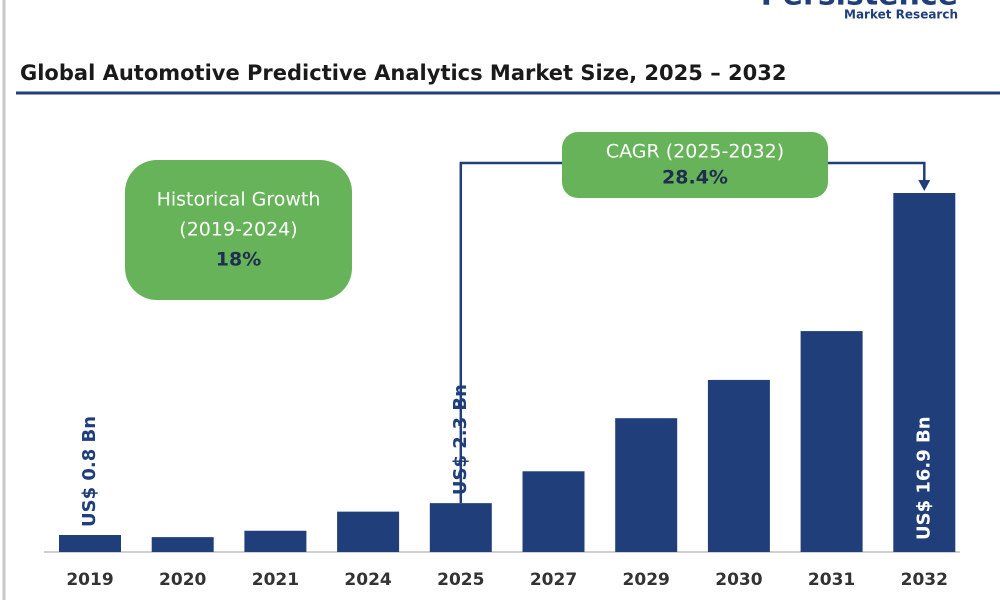 Image resolution: width=1000 pixels, height=600 pixels. Describe the element at coordinates (695, 178) in the screenshot. I see `annotation-text: 28.4%` at that location.